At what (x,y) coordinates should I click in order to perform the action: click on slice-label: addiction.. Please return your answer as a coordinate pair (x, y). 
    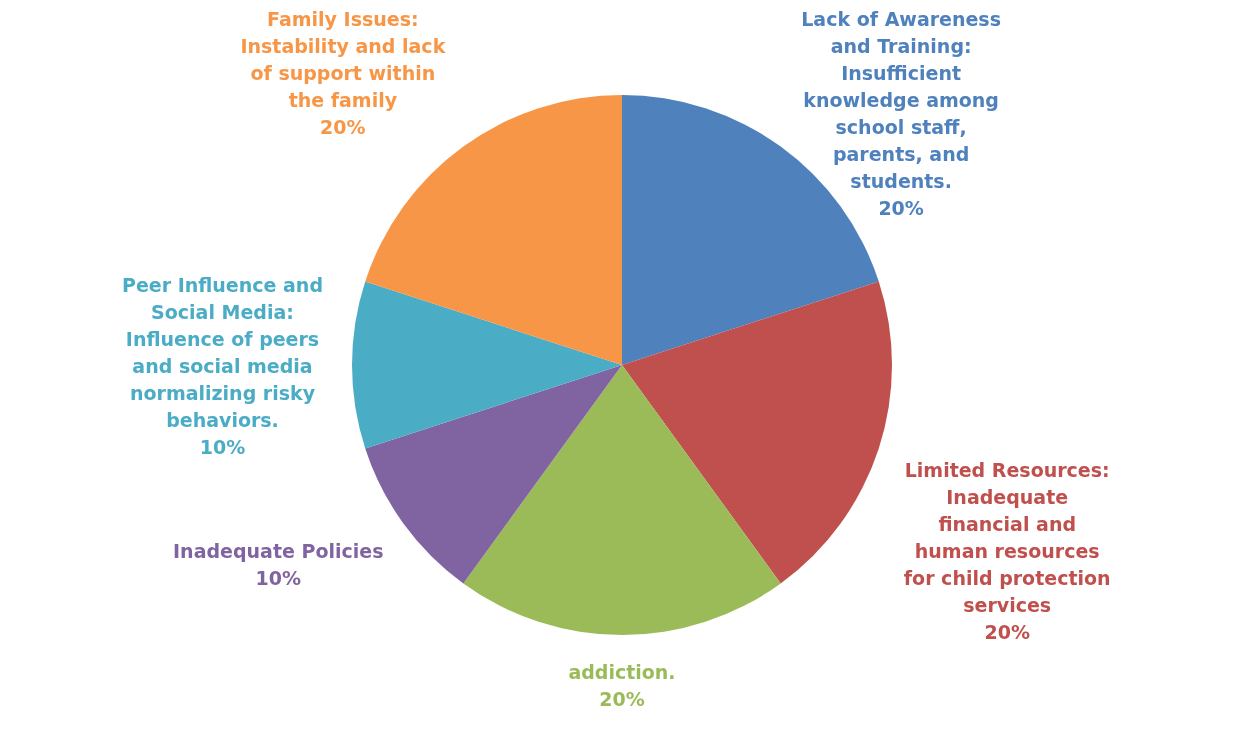
    Looking at the image, I should click on (622, 671).